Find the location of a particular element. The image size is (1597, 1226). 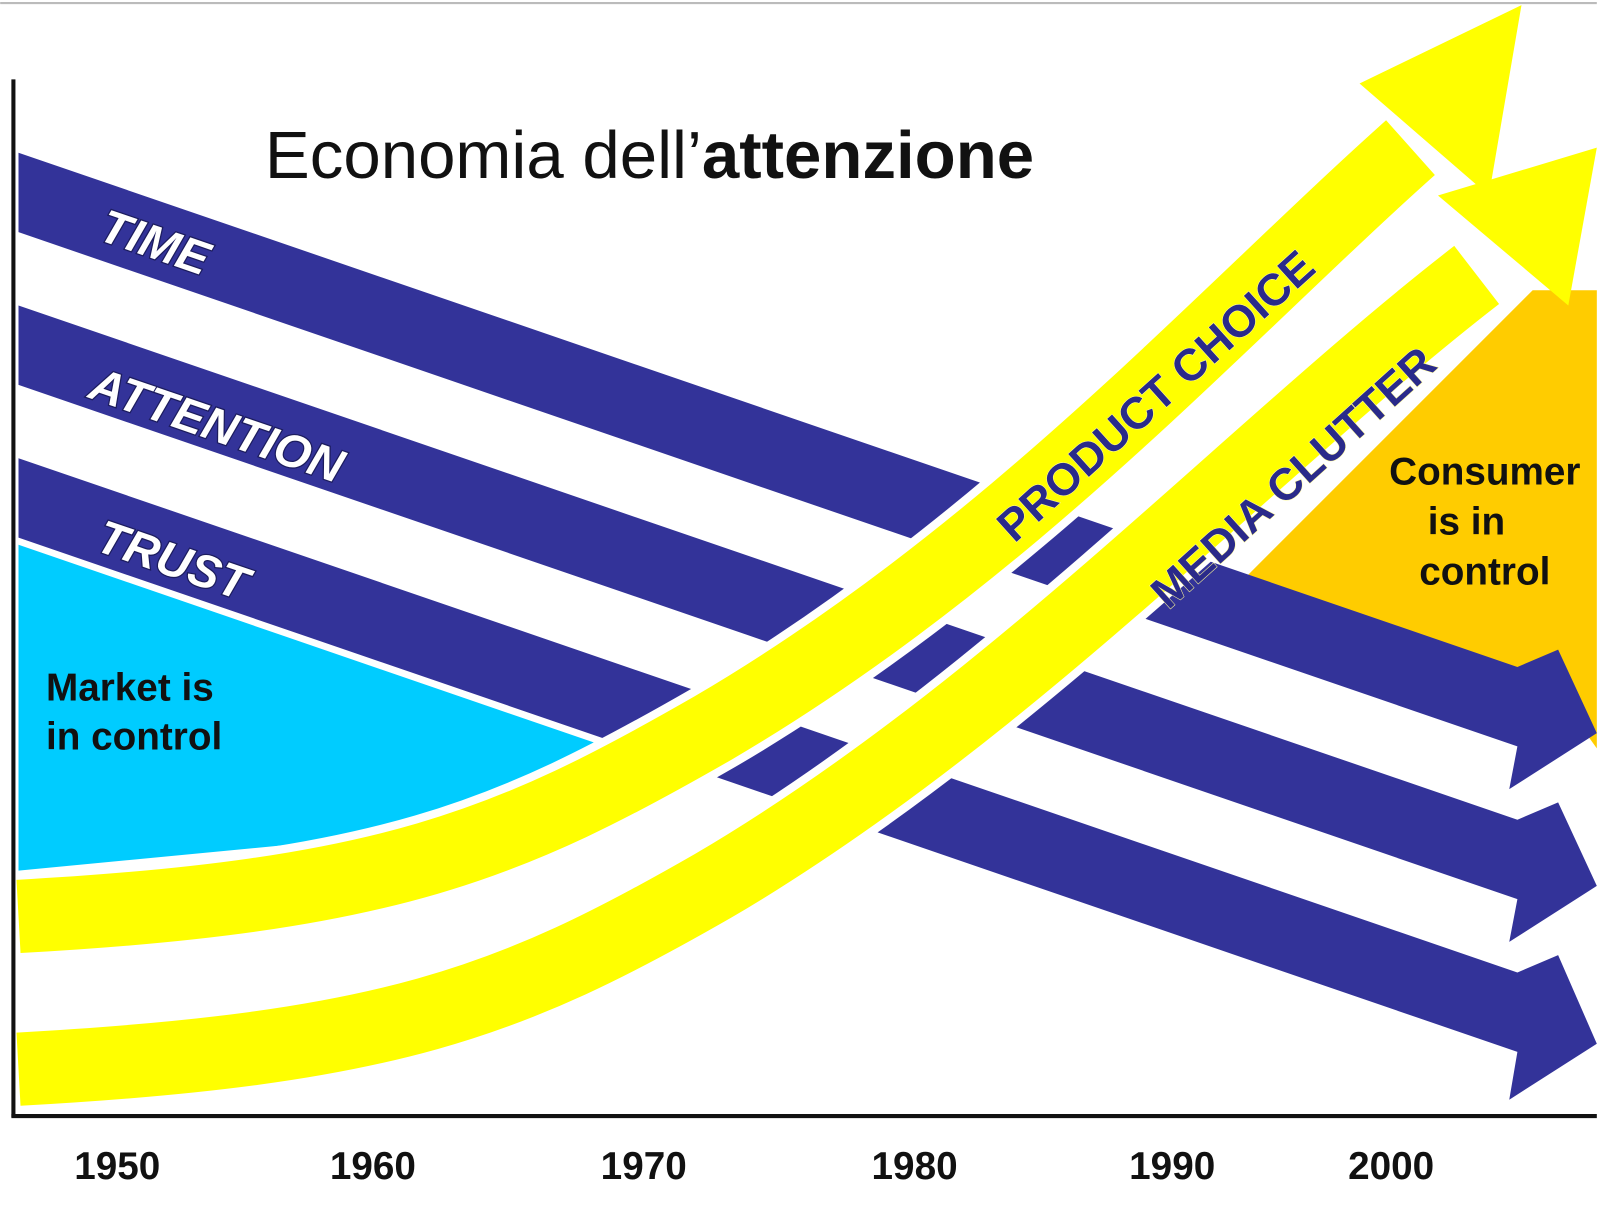

region-label: in control is located at coordinates (134, 736).